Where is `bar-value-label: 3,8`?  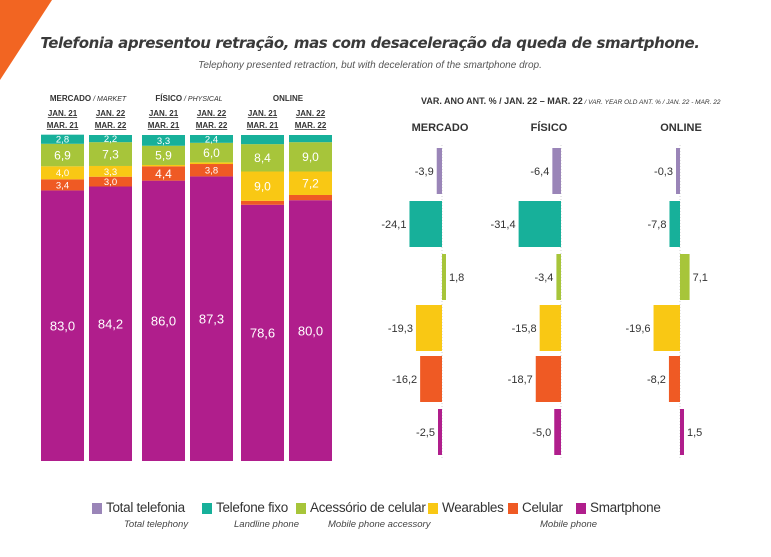 bar-value-label: 3,8 is located at coordinates (211, 171).